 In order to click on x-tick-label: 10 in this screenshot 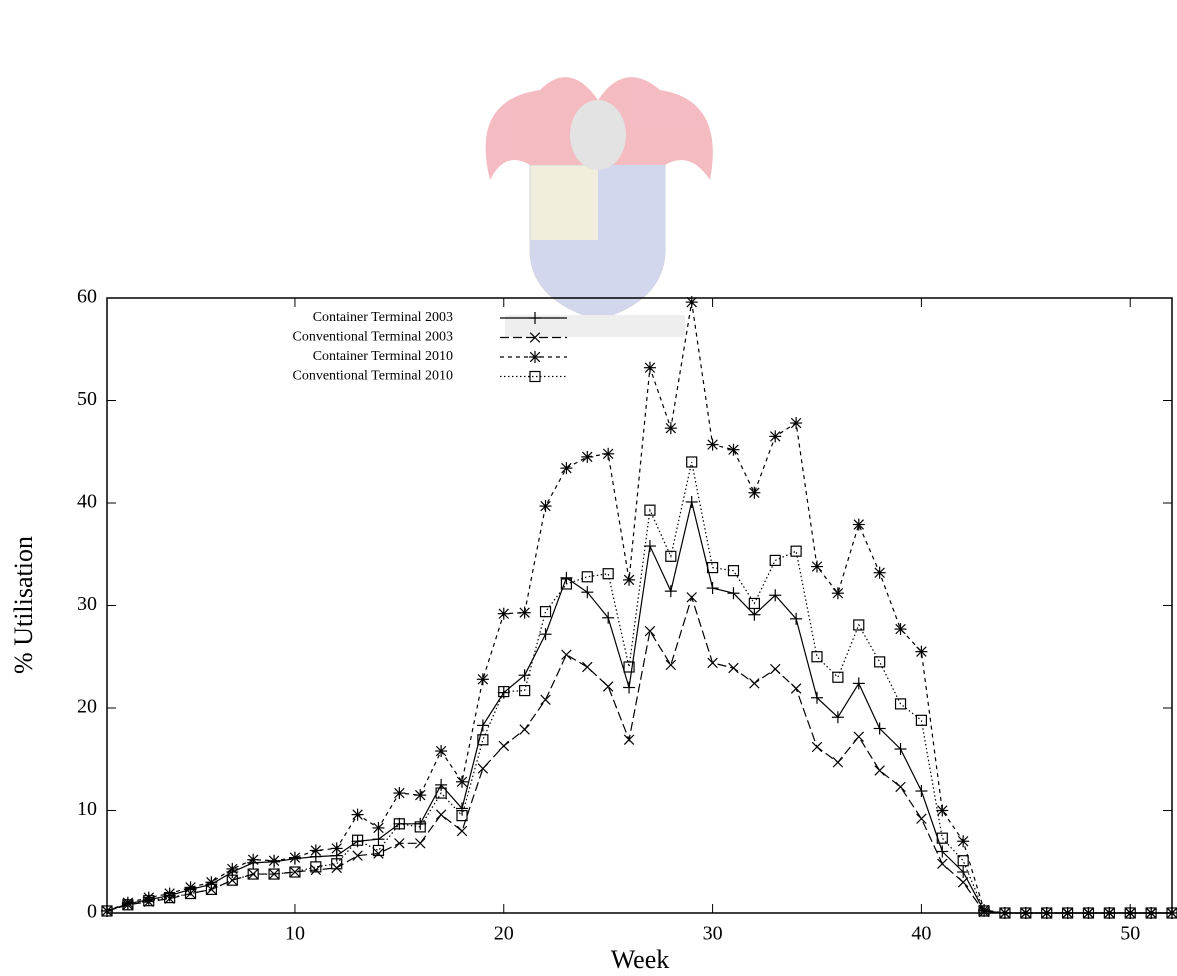, I will do `click(295, 934)`.